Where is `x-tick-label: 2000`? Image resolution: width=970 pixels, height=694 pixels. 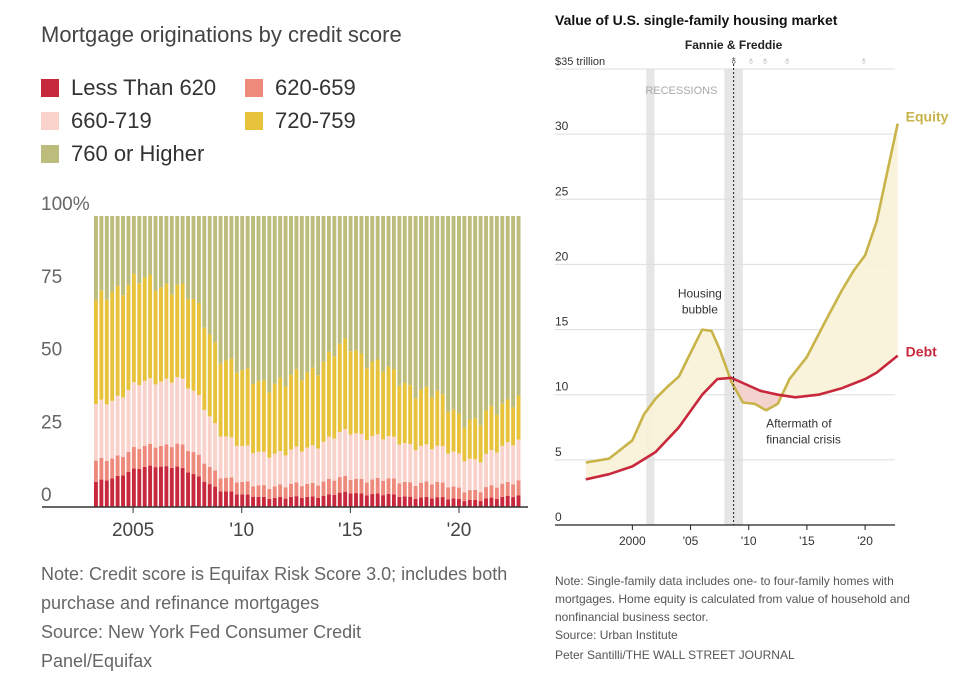
x-tick-label: 2000 is located at coordinates (632, 541).